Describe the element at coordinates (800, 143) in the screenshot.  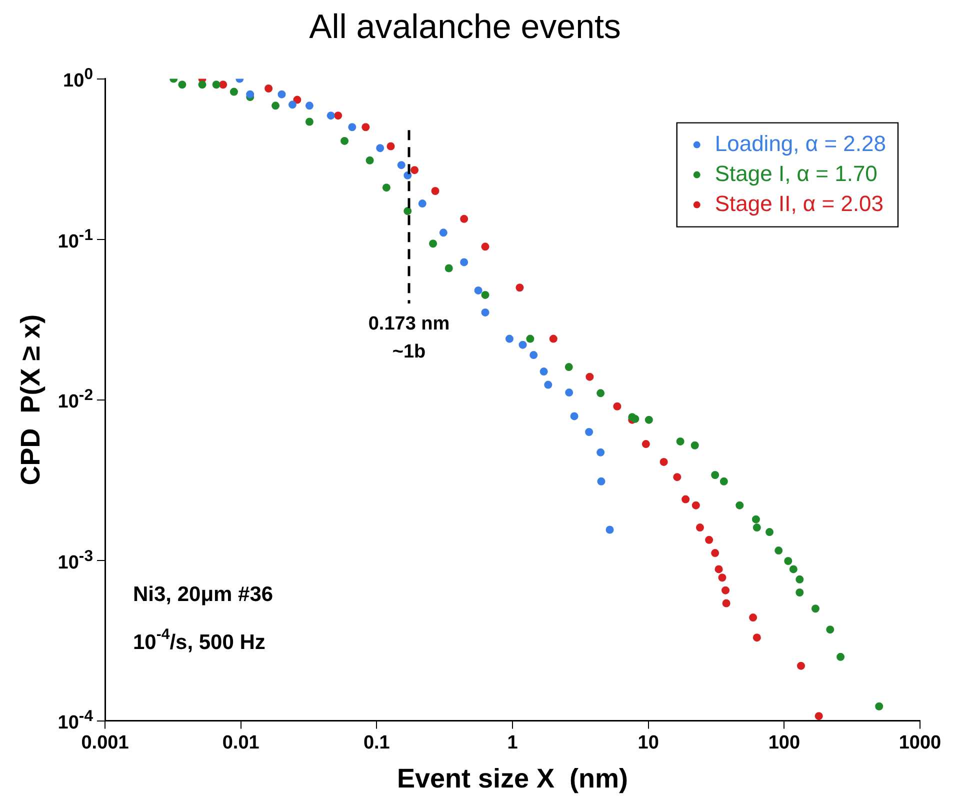
I see `legend-label: Loading, α = 2.28` at that location.